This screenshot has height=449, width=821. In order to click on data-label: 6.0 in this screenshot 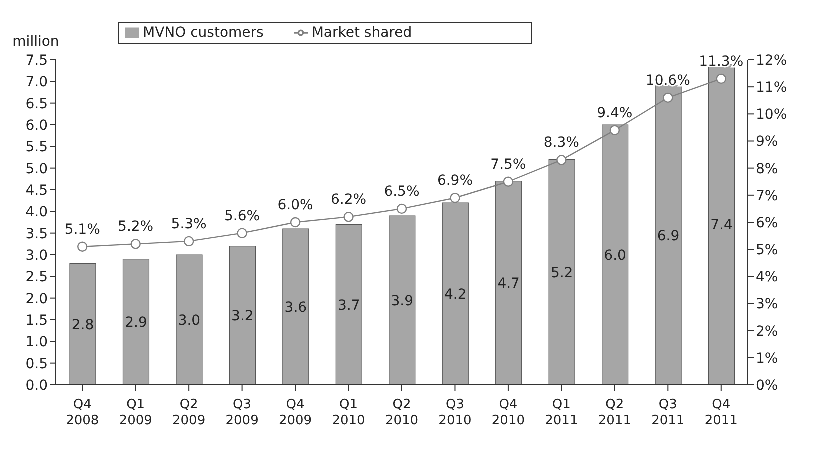, I will do `click(615, 256)`.